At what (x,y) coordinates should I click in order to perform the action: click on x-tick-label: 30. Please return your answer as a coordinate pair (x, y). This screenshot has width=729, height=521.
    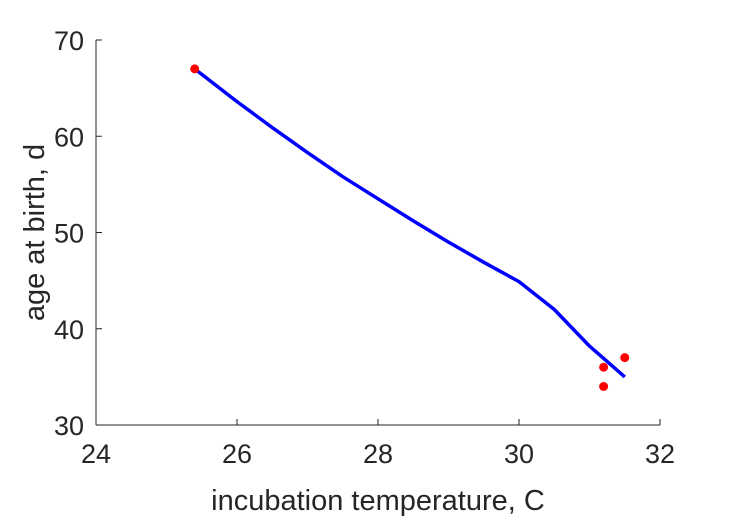
    Looking at the image, I should click on (519, 454).